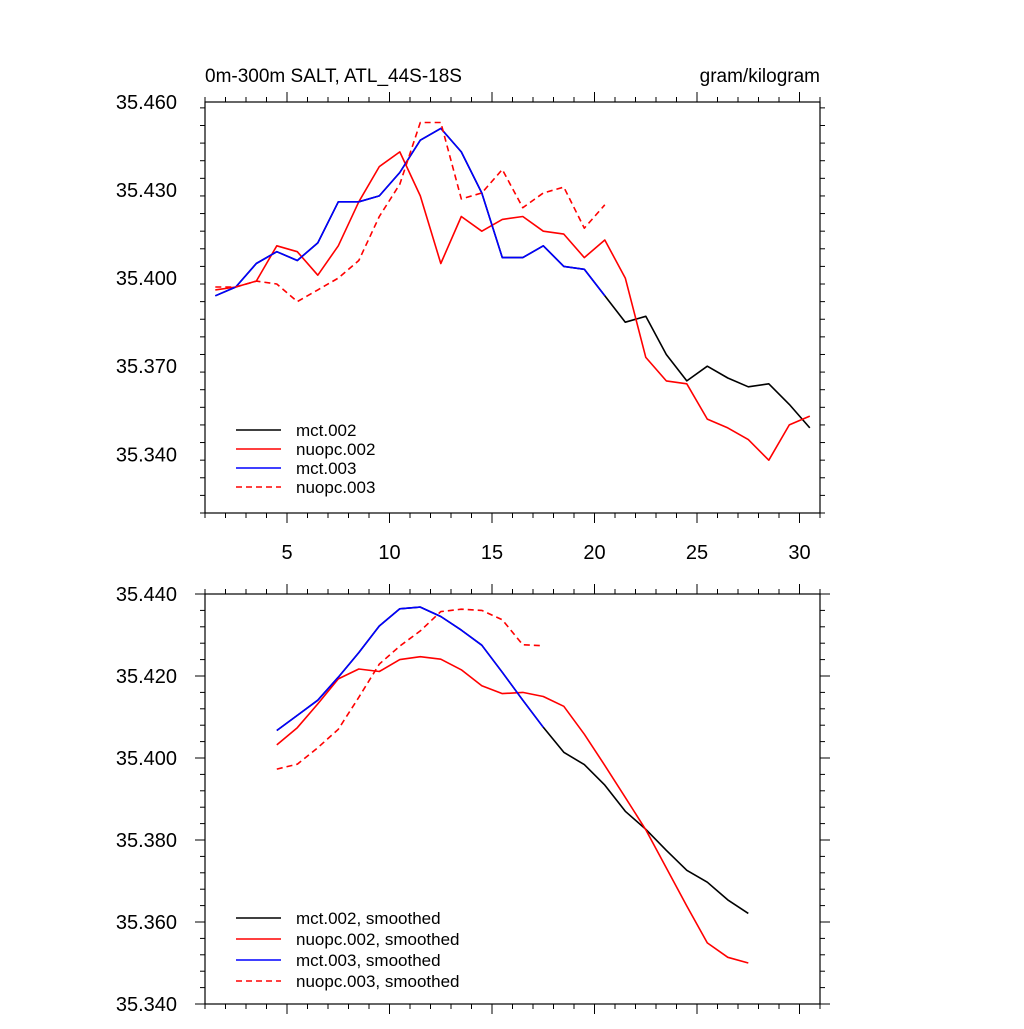  What do you see at coordinates (146, 677) in the screenshot?
I see `y-tick-label: 35.420` at bounding box center [146, 677].